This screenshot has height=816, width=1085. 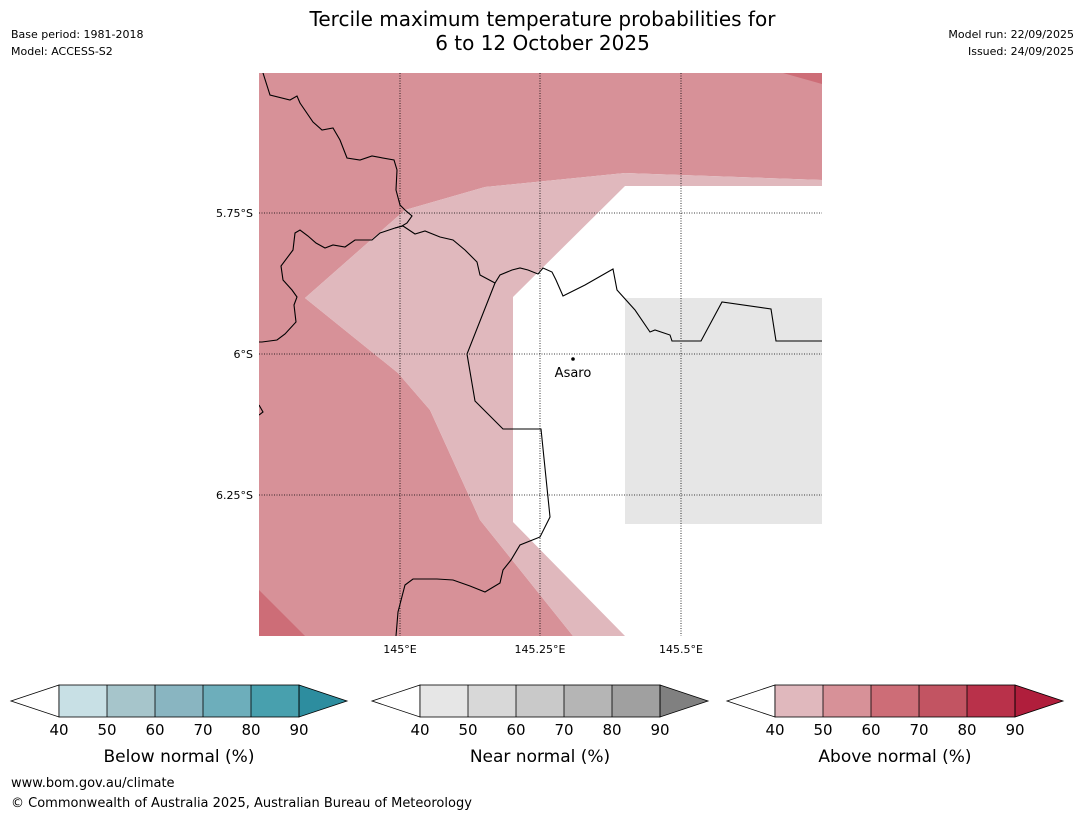 I want to click on issued-text: Issued: 24/09/2025, so click(x=1020, y=51).